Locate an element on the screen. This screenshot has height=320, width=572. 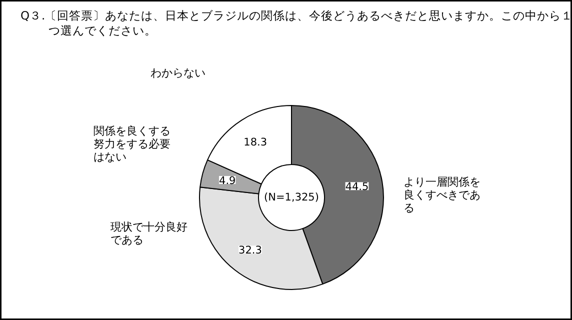
data-label: 4.9 is located at coordinates (227, 180).